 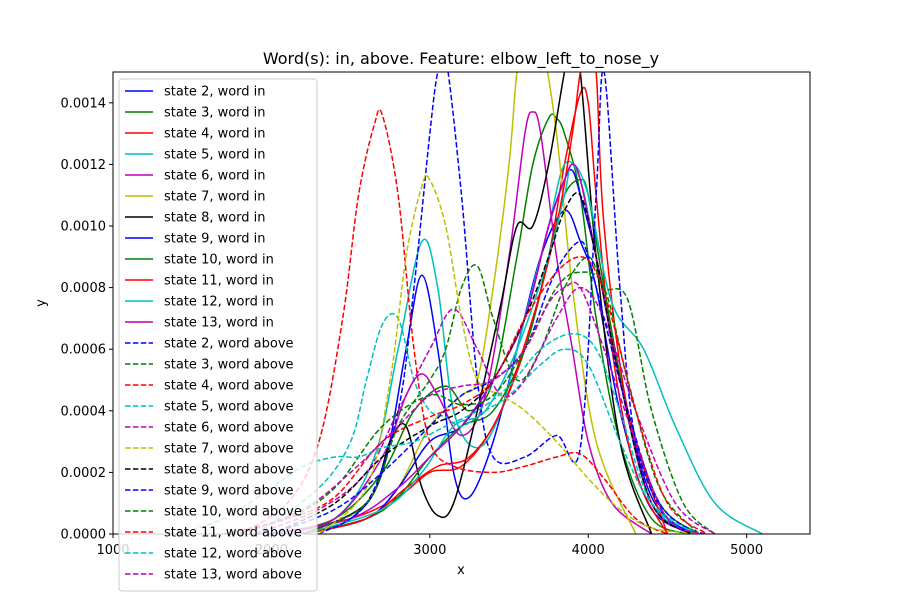 What do you see at coordinates (84, 350) in the screenshot?
I see `y-tick-label: 0.0006` at bounding box center [84, 350].